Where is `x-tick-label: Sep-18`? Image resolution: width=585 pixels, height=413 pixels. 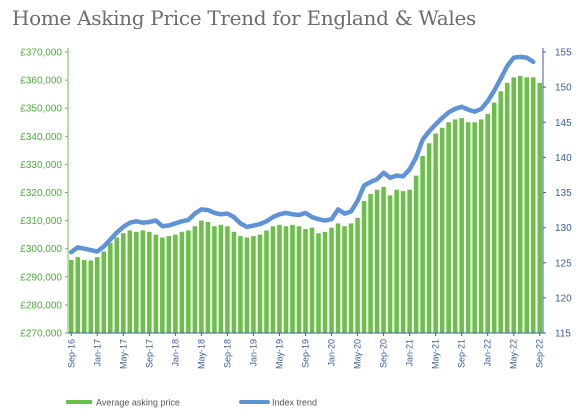 x-tick-label: Sep-18 is located at coordinates (227, 353).